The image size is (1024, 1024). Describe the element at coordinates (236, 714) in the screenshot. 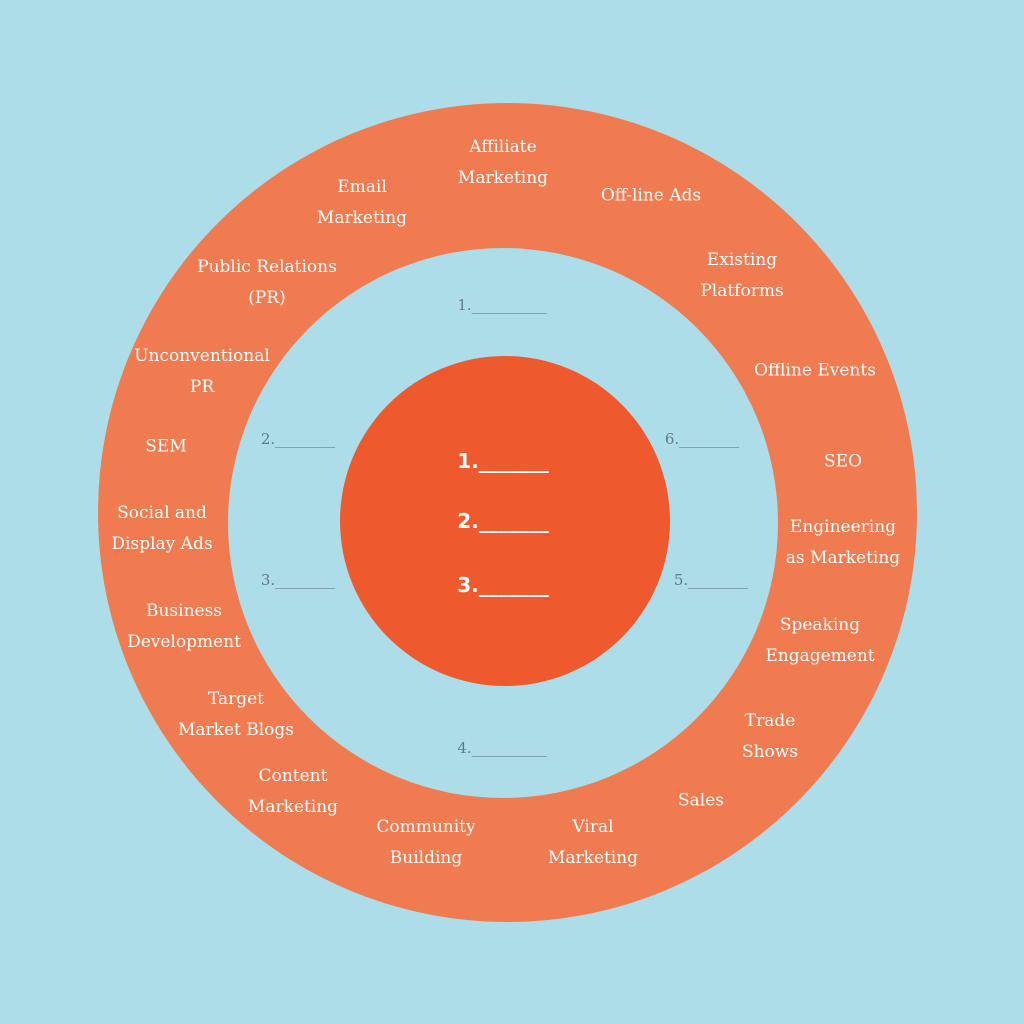

I see `channel-label-target-market-blogs: Target Market Blogs` at that location.